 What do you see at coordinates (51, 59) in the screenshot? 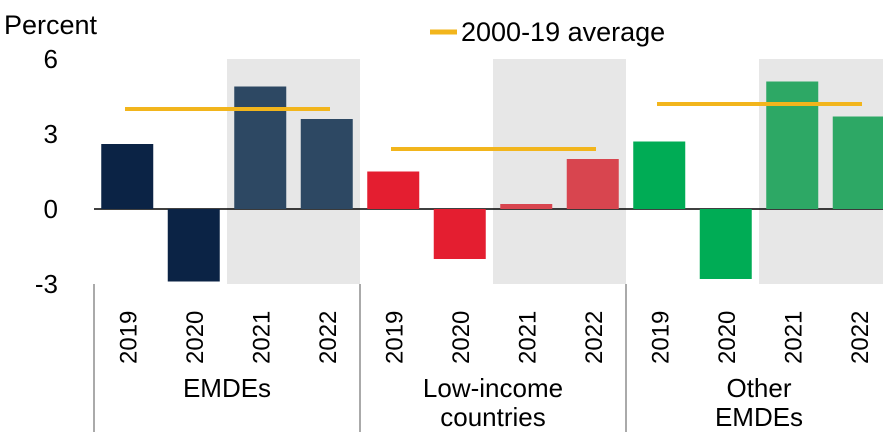
I see `y-tick-label: 6` at bounding box center [51, 59].